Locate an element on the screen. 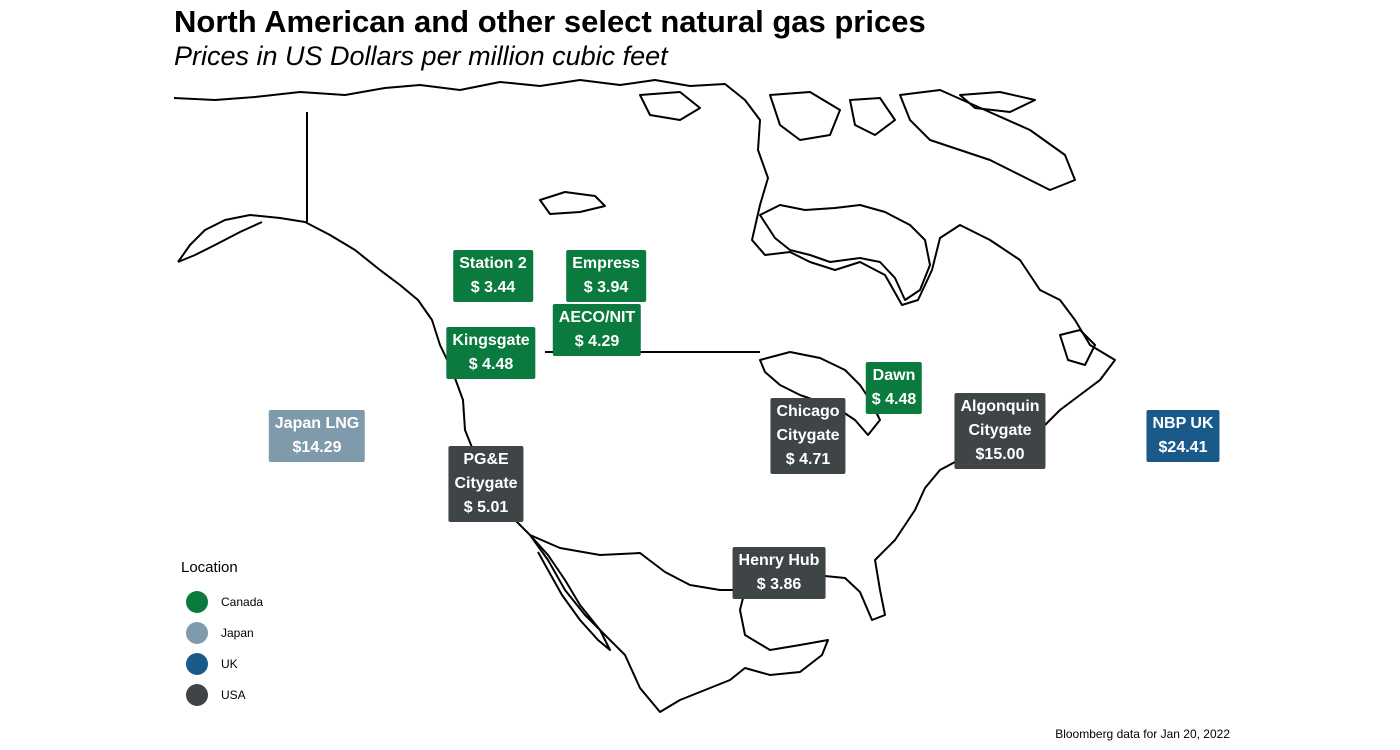  alaska-peninsula is located at coordinates (220, 242).